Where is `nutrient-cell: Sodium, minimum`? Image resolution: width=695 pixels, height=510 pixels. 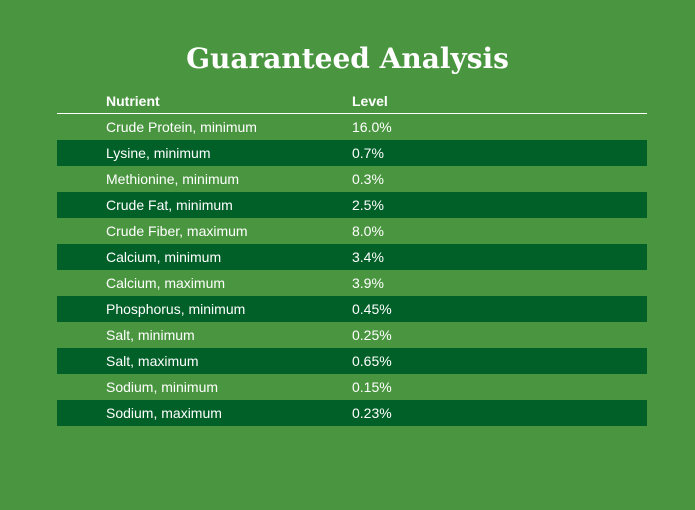
nutrient-cell: Sodium, minimum is located at coordinates (162, 387).